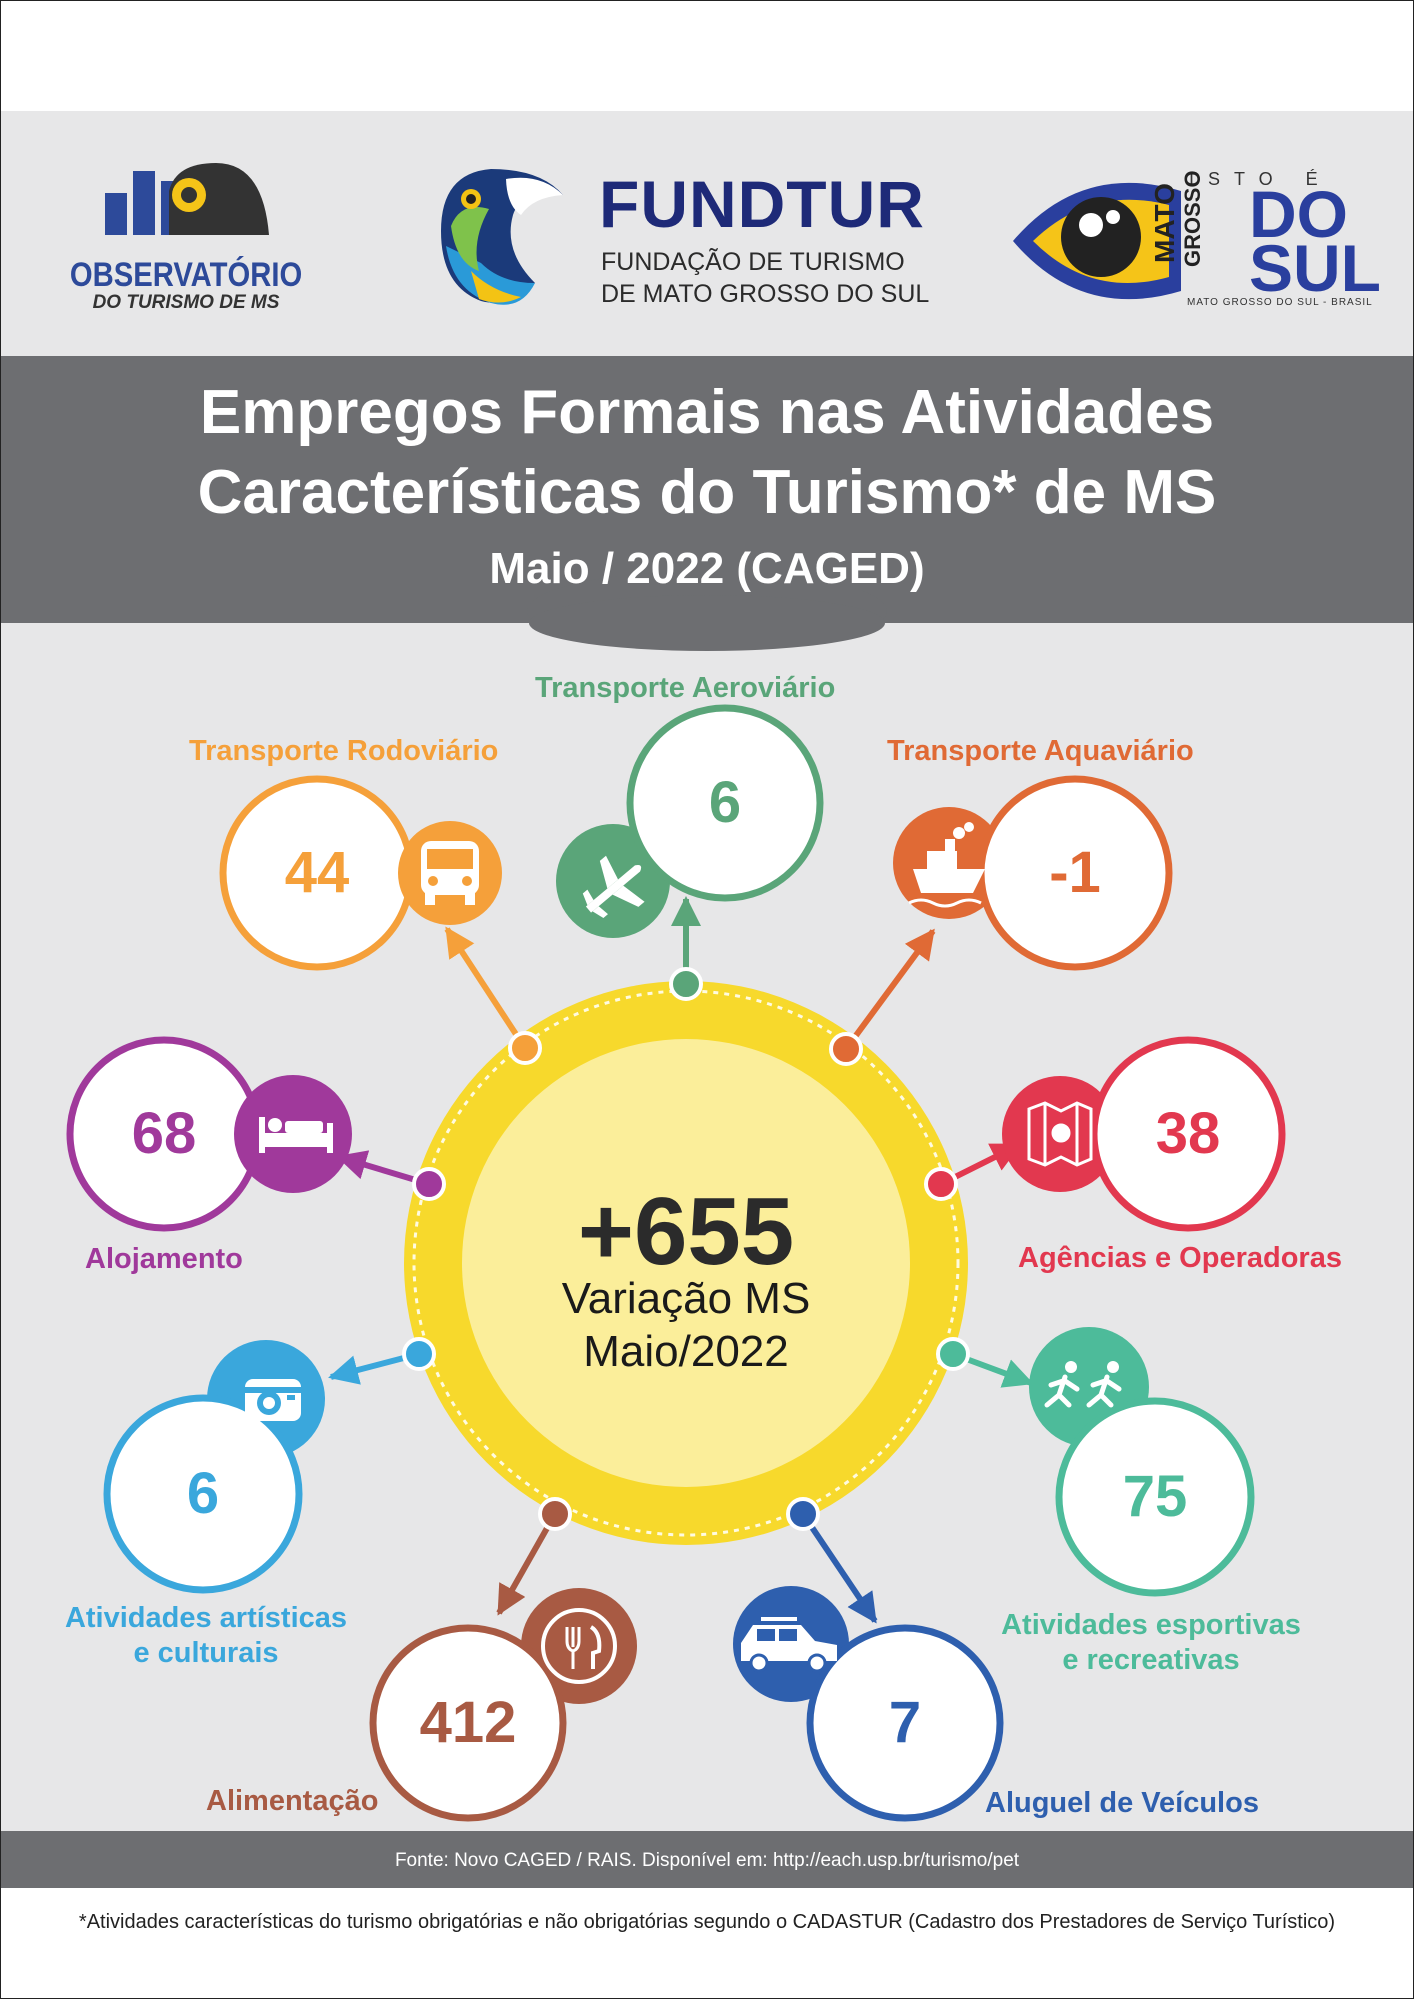 The width and height of the screenshot is (1414, 1999). Describe the element at coordinates (1260, 179) in the screenshot. I see `ms-logo-isto: ISTO É` at that location.